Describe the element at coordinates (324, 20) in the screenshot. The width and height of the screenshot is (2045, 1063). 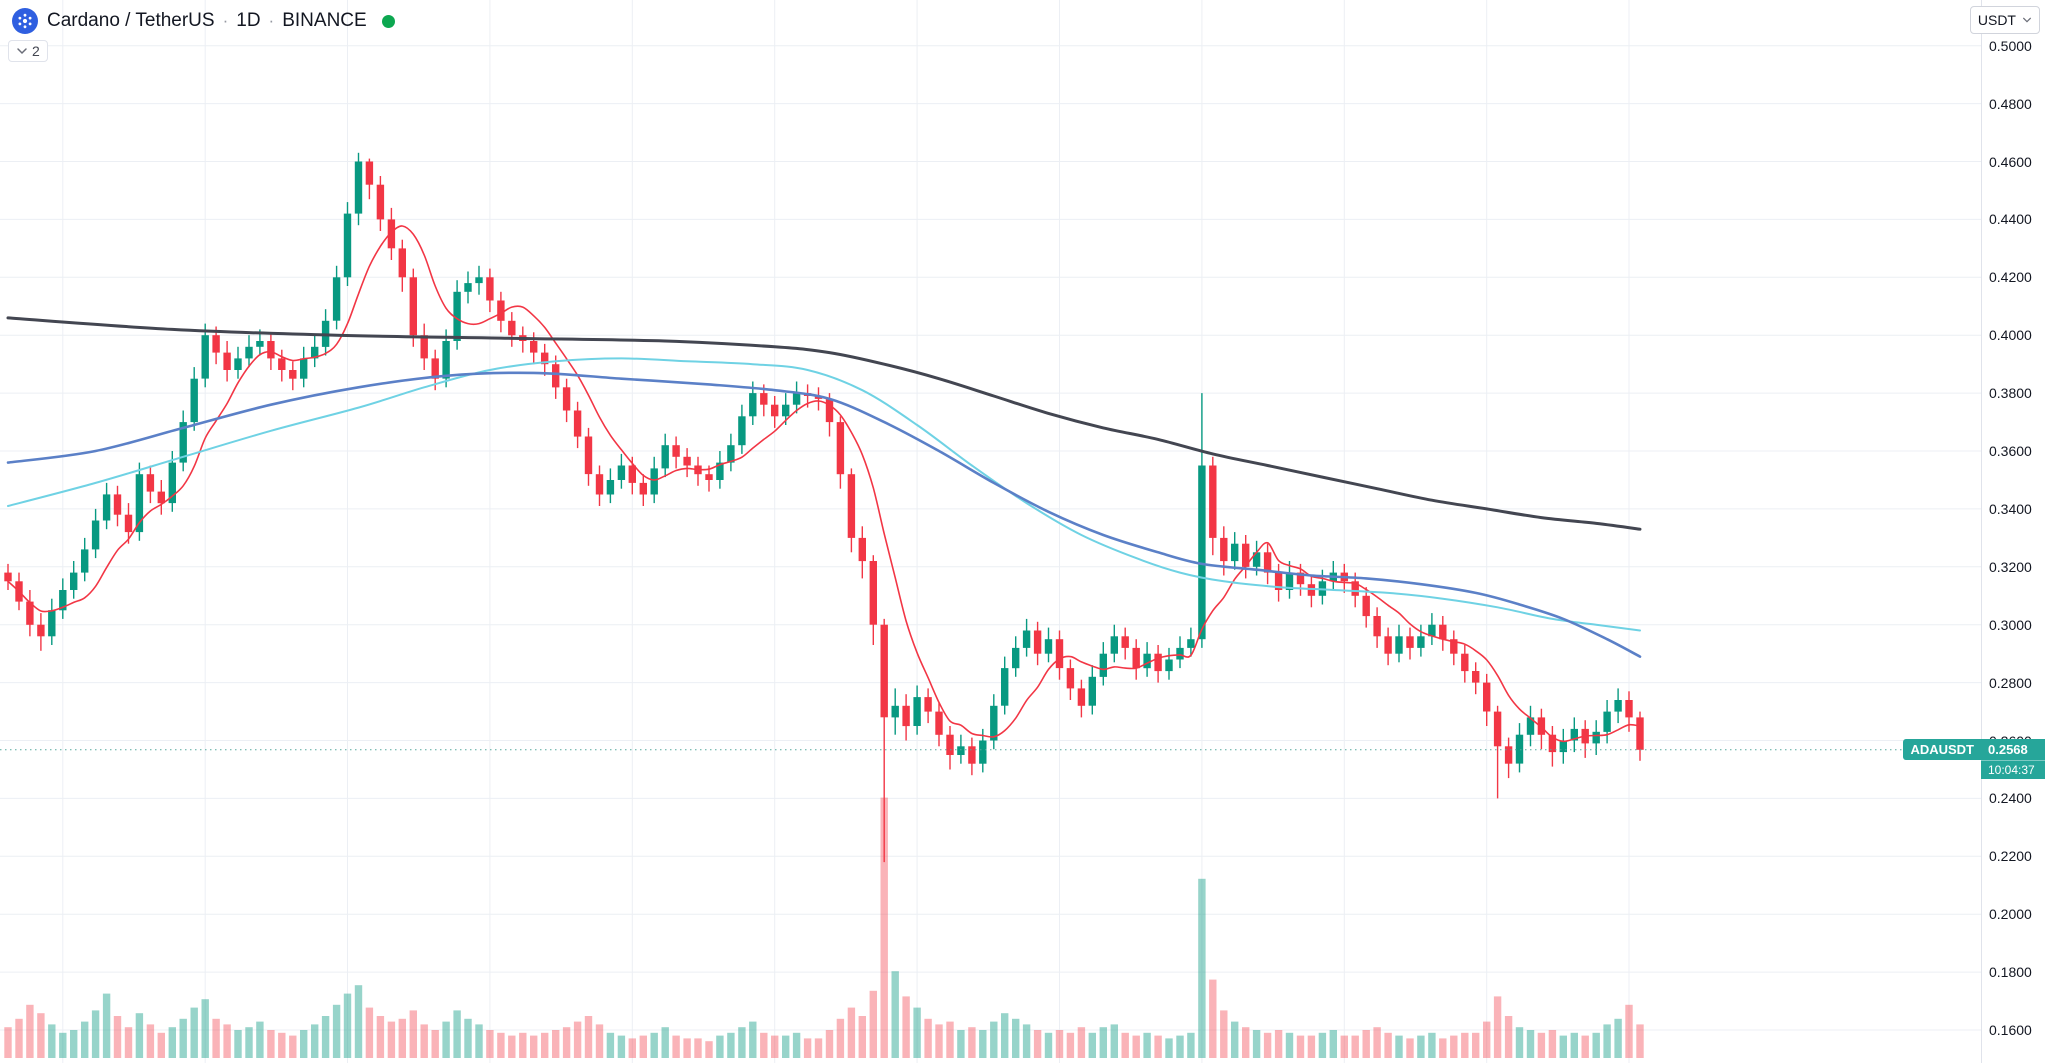
I see `exchange-label: BINANCE` at that location.